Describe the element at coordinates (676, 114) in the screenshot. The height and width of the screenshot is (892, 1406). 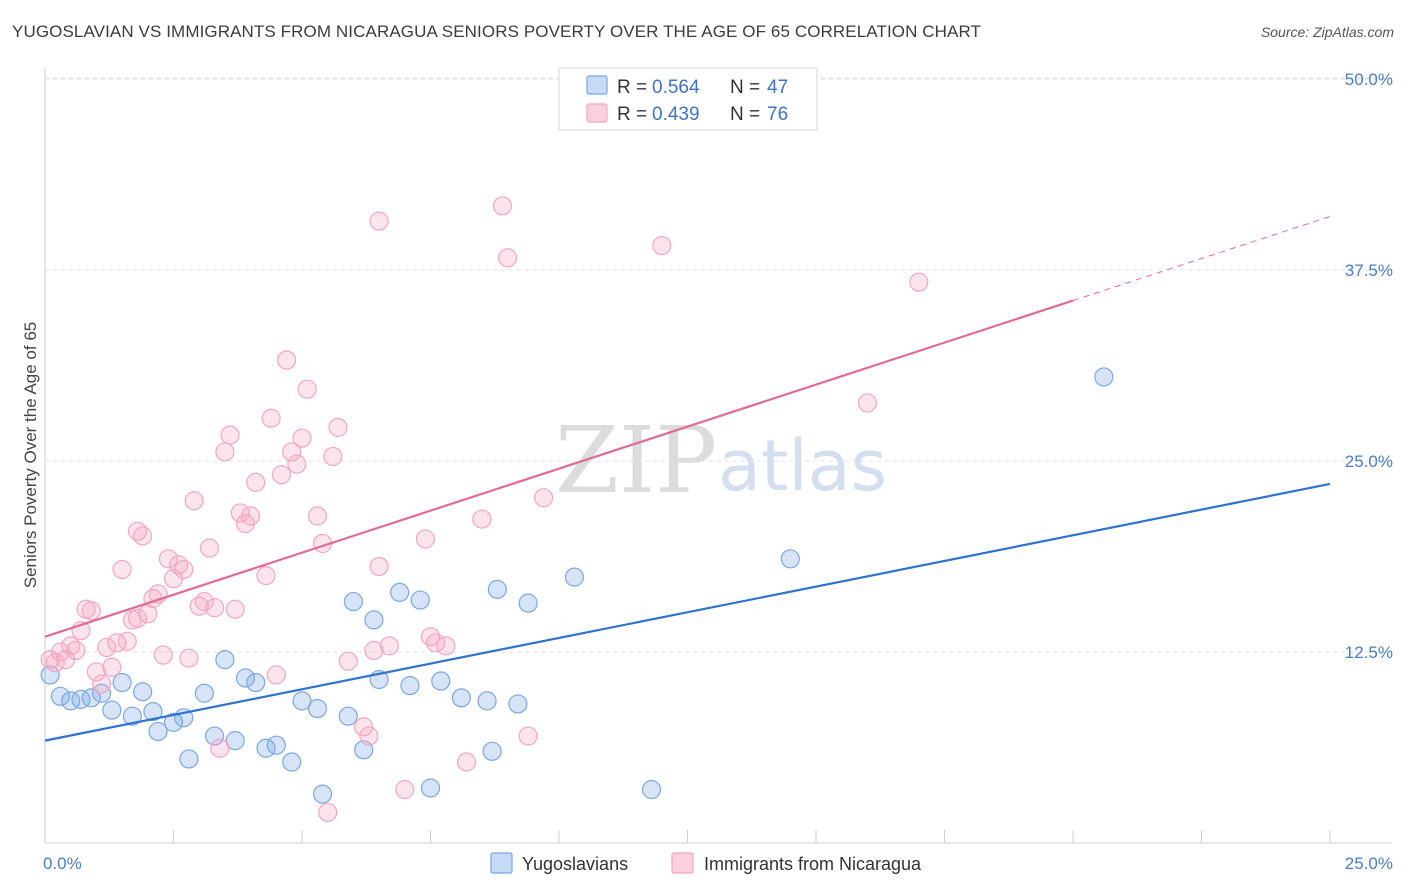
I see `legend-r-value-nicaragua: 0.439` at that location.